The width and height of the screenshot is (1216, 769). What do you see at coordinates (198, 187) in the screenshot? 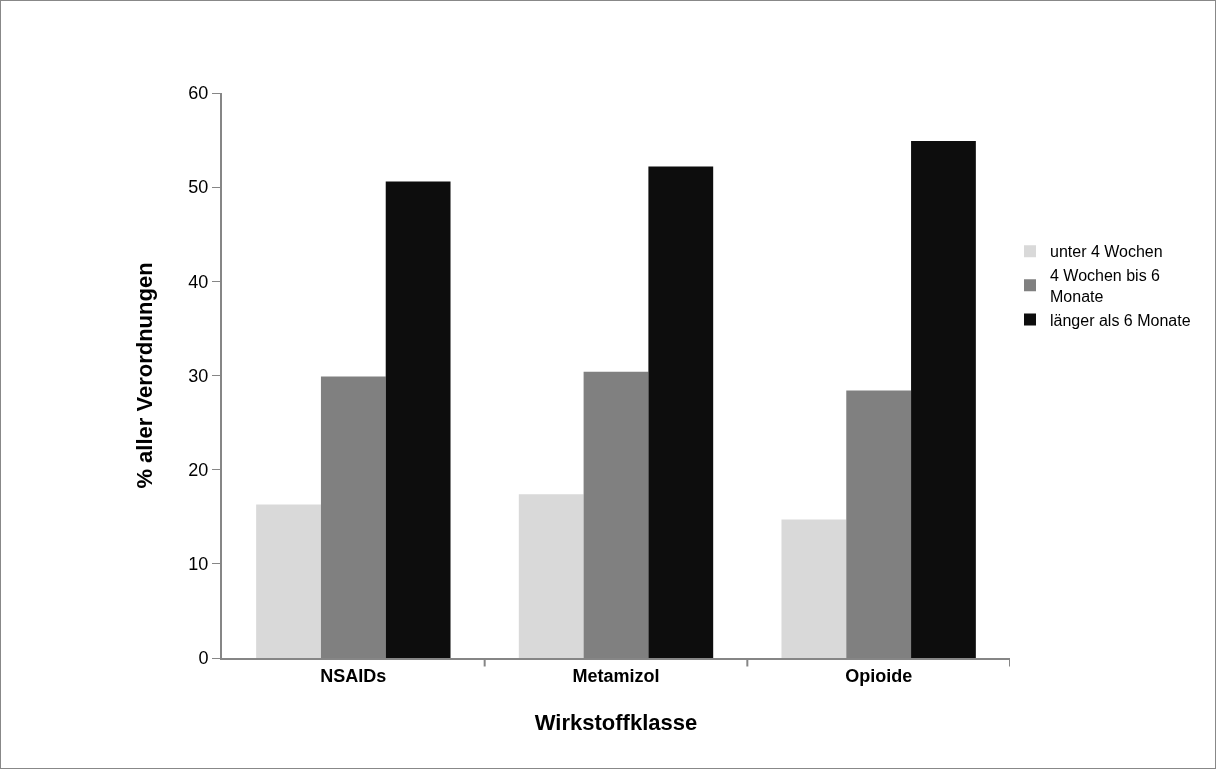
I see `y-tick-label: 50` at bounding box center [198, 187].